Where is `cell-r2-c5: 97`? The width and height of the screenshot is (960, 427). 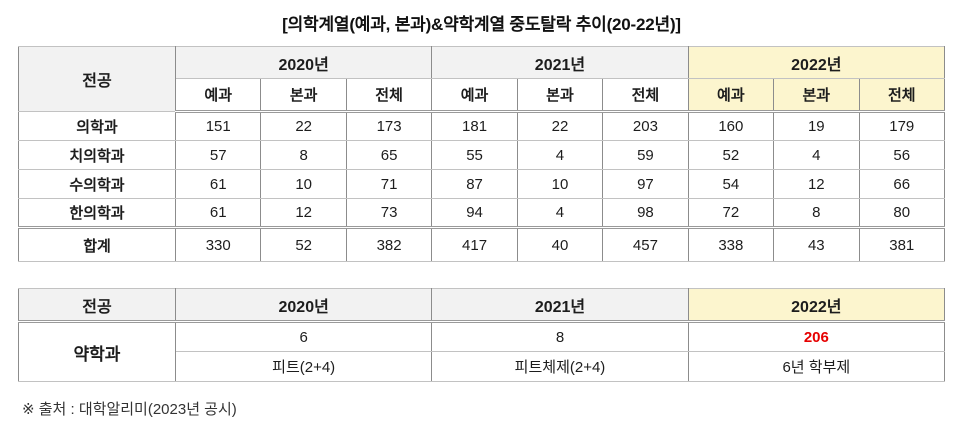 cell-r2-c5: 97 is located at coordinates (645, 184).